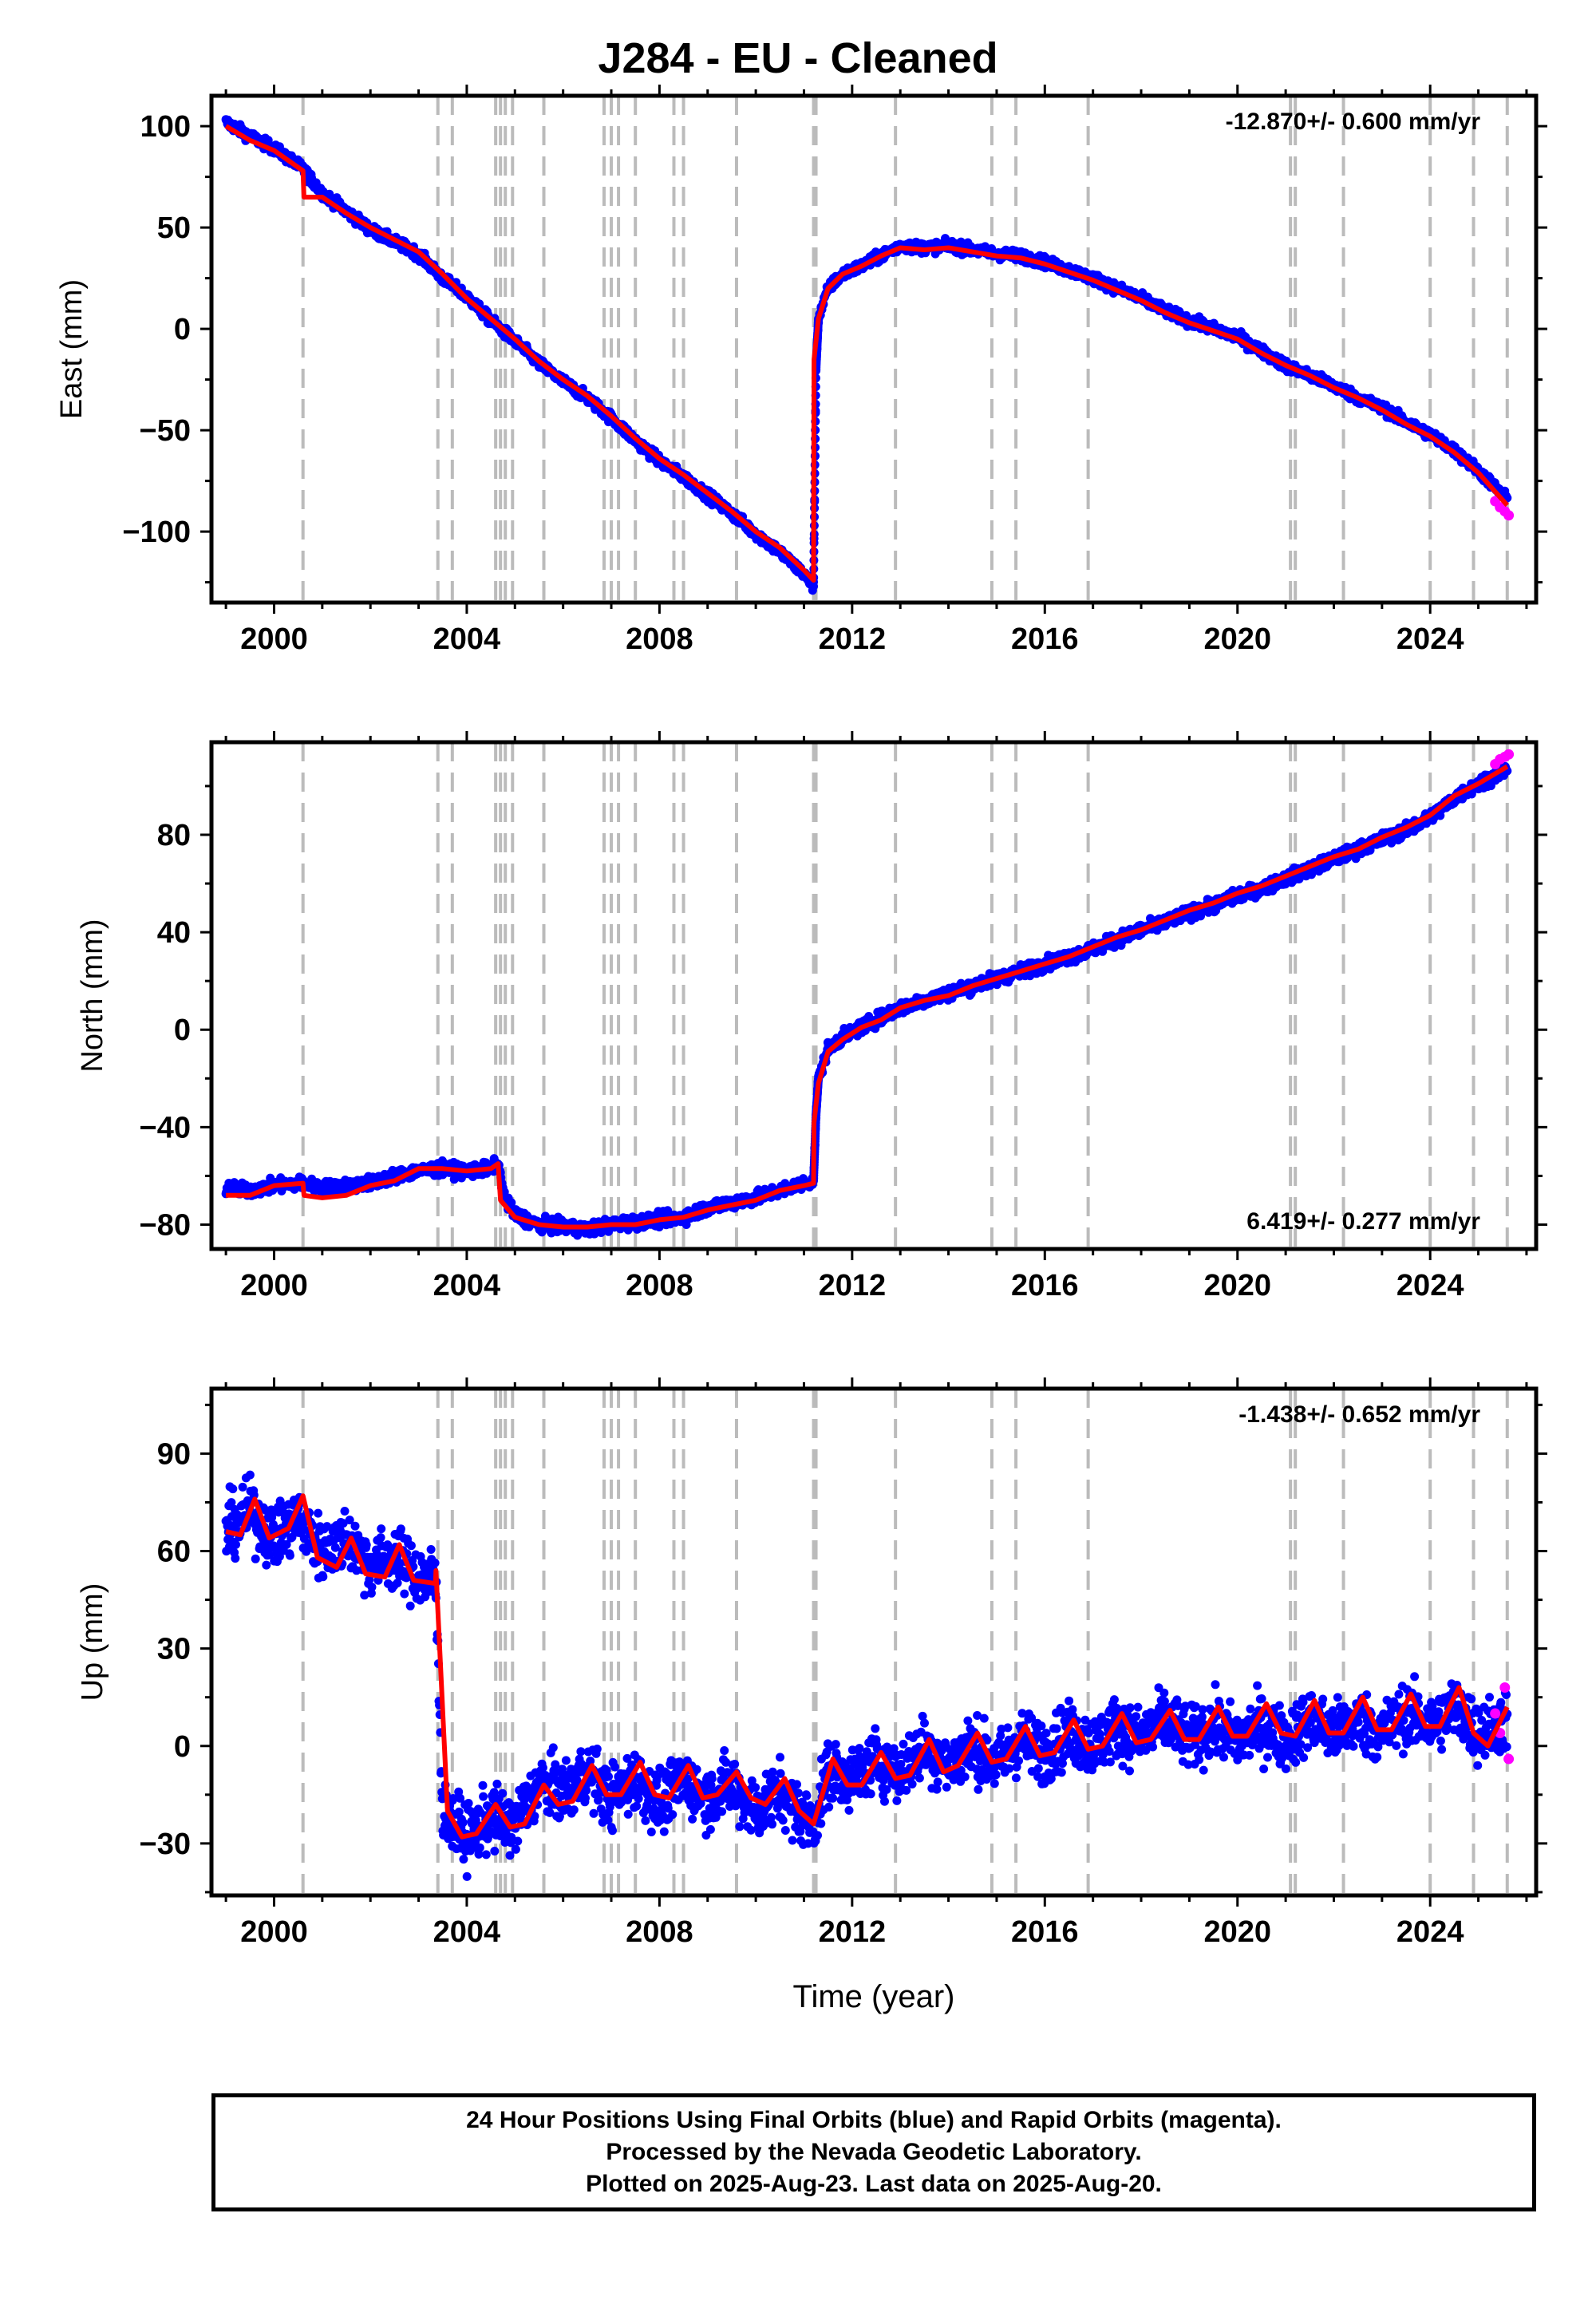 The width and height of the screenshot is (1596, 2316). Describe the element at coordinates (174, 228) in the screenshot. I see `y-tick-label: 50` at that location.